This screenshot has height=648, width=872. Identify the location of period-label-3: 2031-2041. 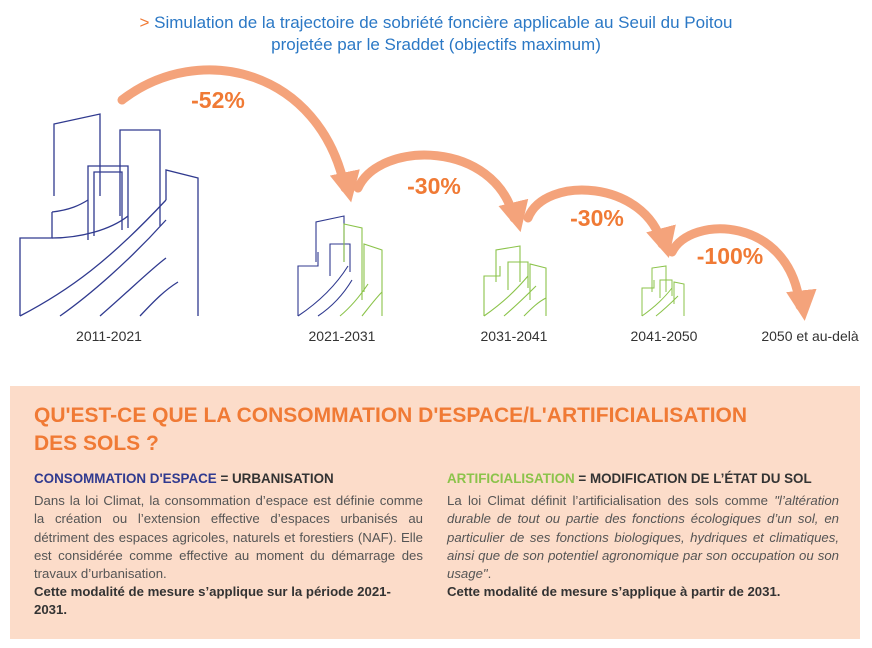
(514, 336).